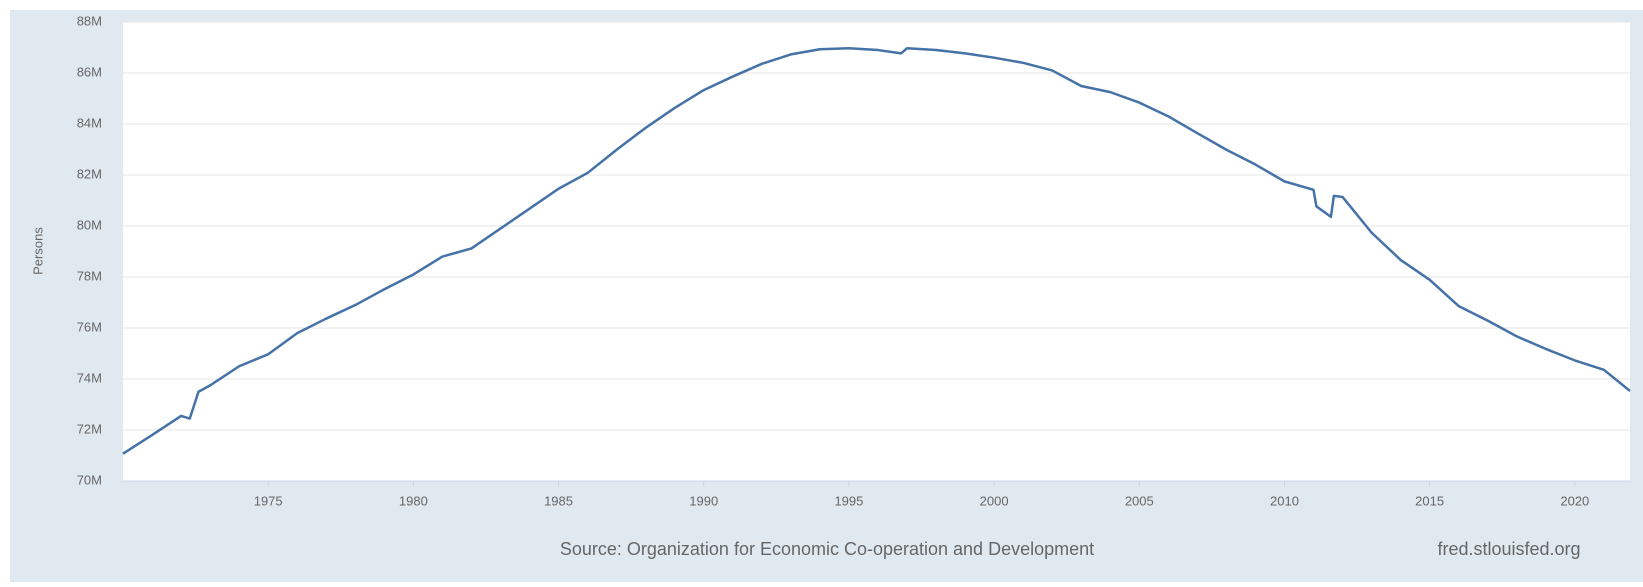  I want to click on x-tick-label: 2005, so click(1139, 500).